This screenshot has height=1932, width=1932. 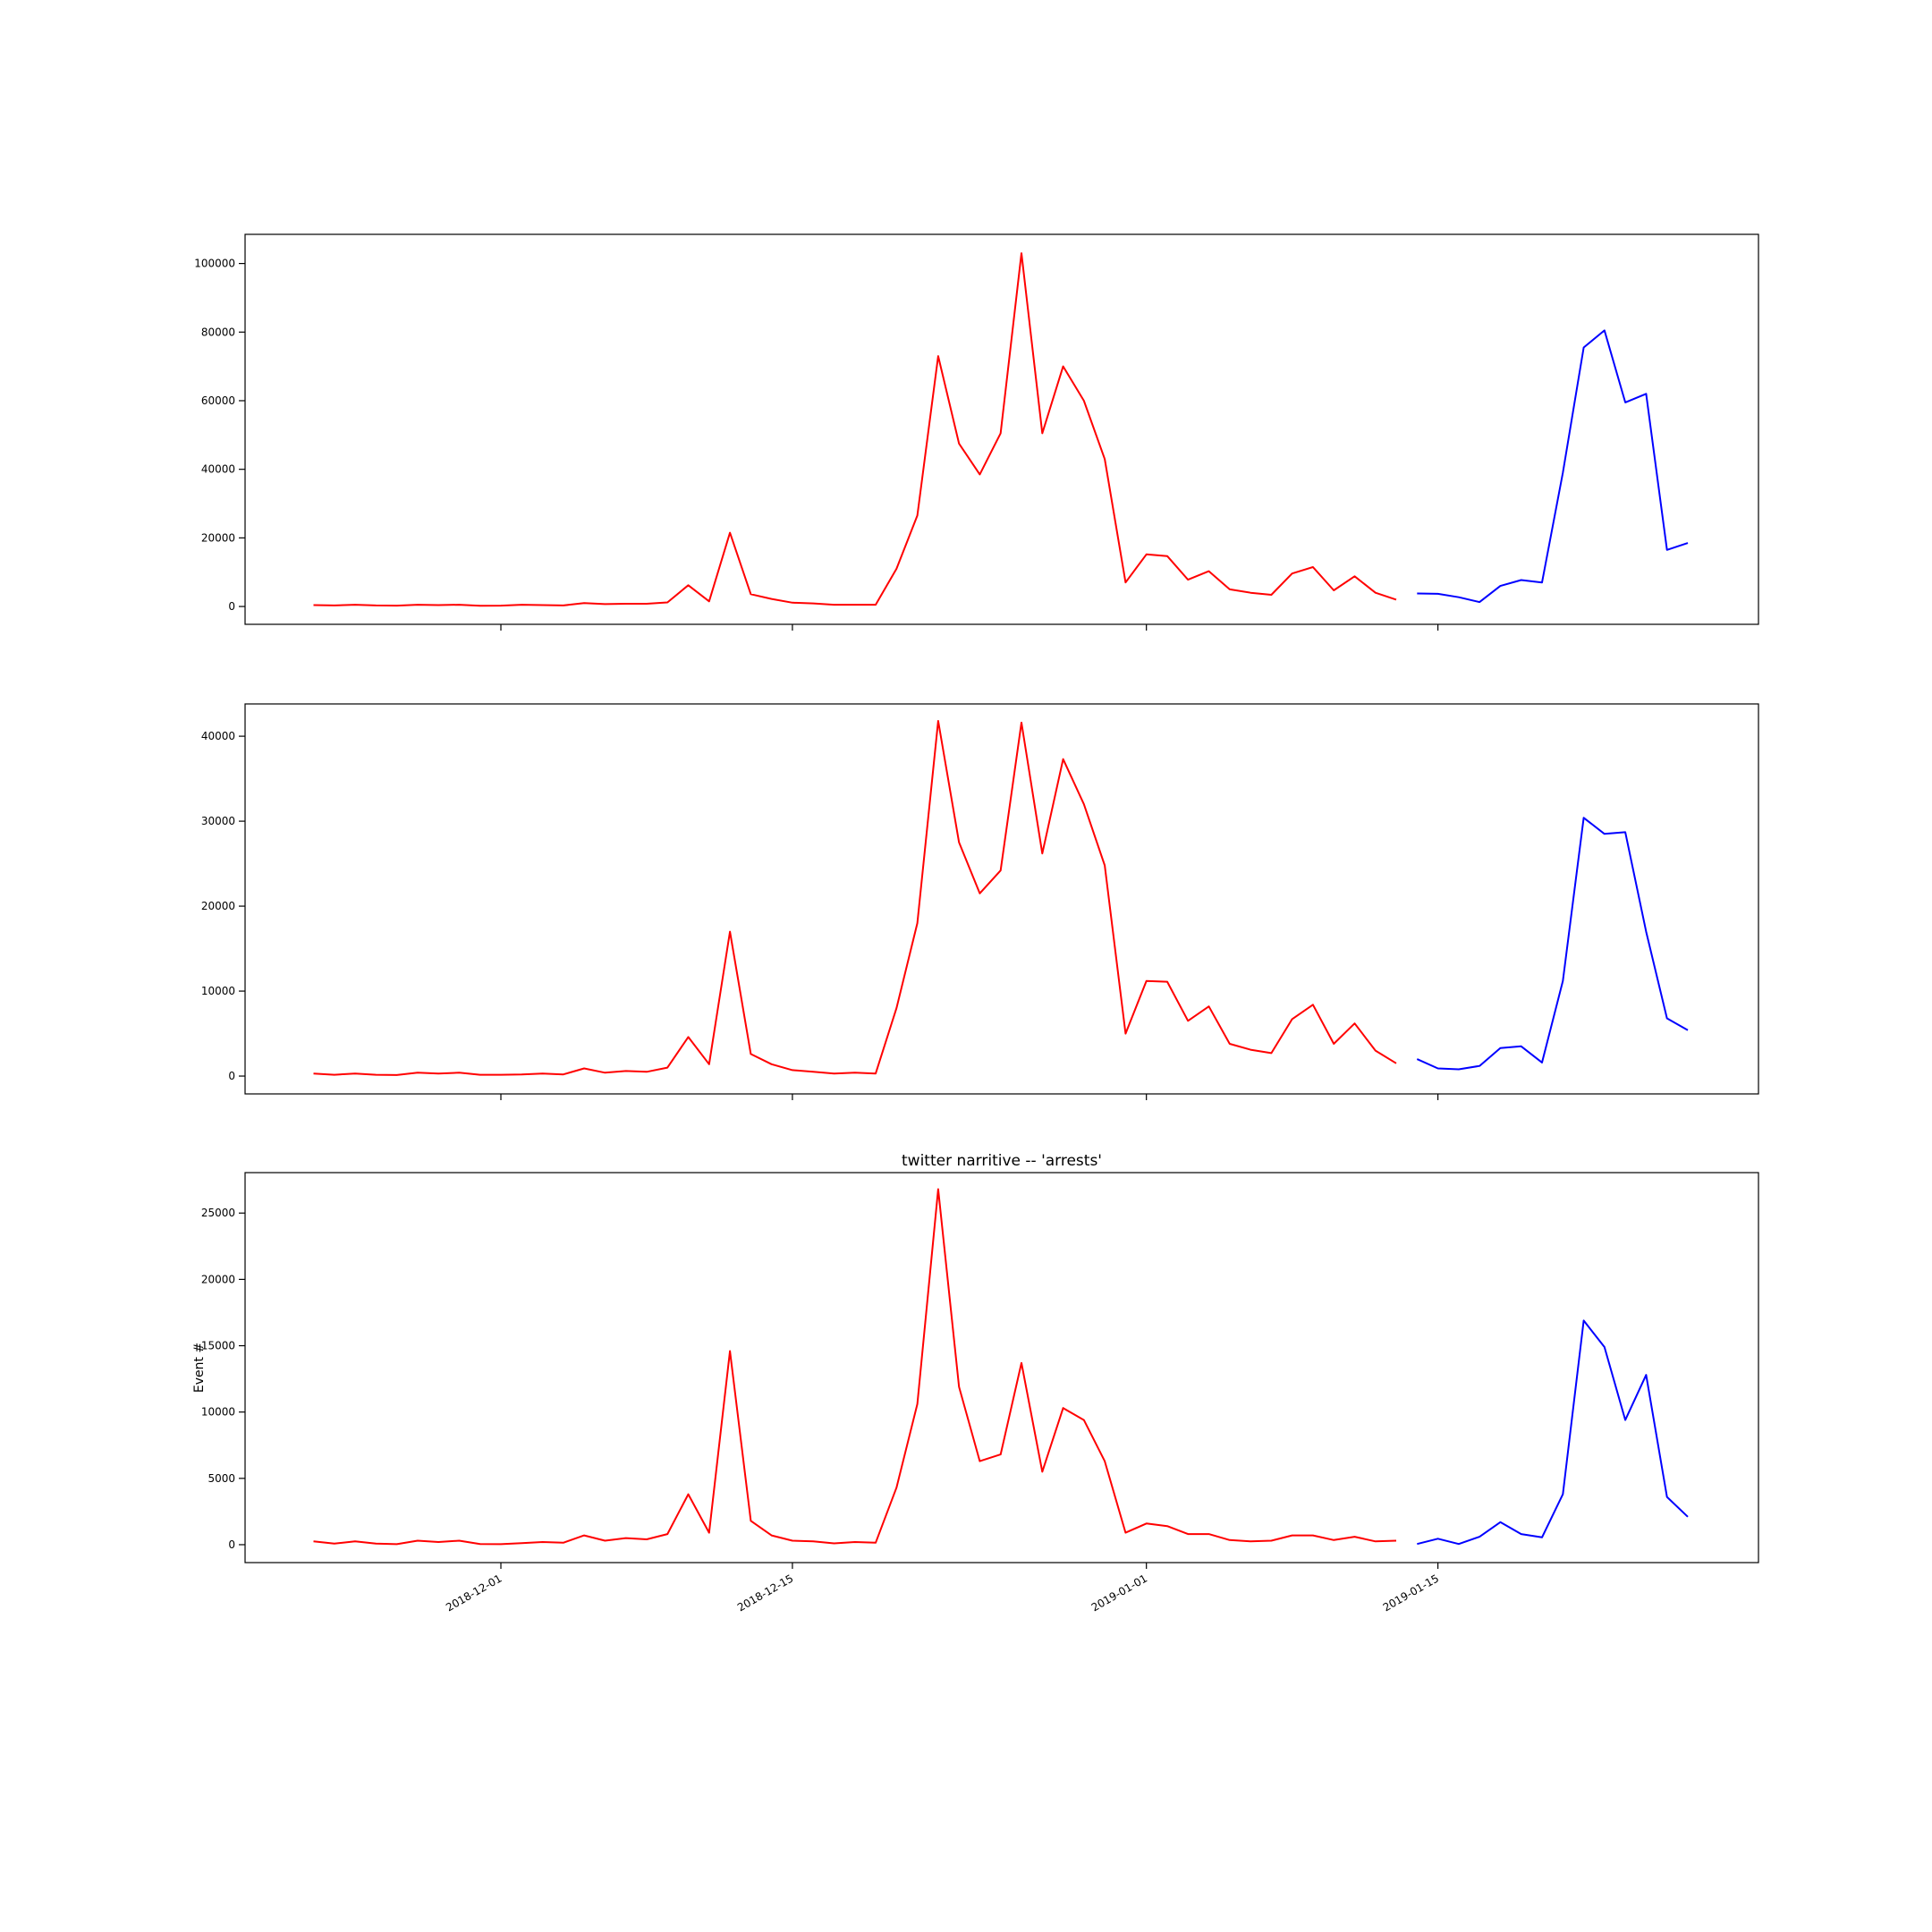 What do you see at coordinates (214, 264) in the screenshot?
I see `y-tick-label: 100000` at bounding box center [214, 264].